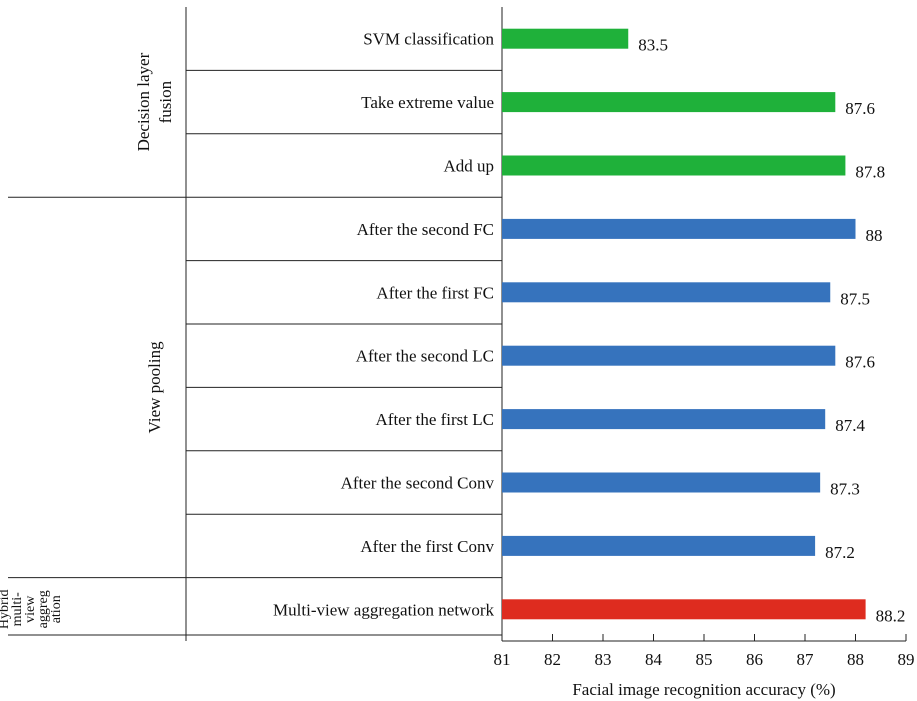  I want to click on value-label: 83.5, so click(653, 45).